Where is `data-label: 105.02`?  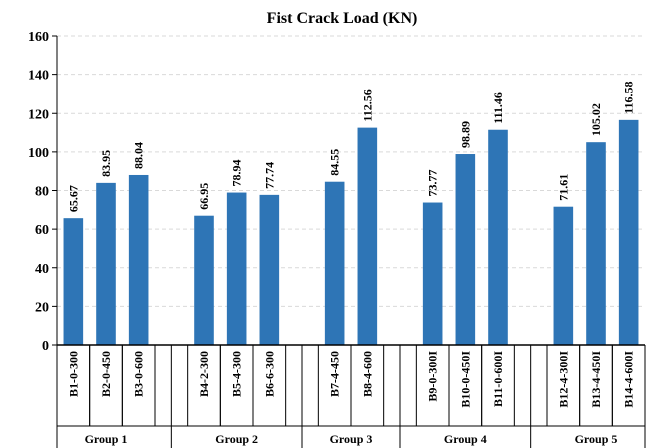
data-label: 105.02 is located at coordinates (596, 119).